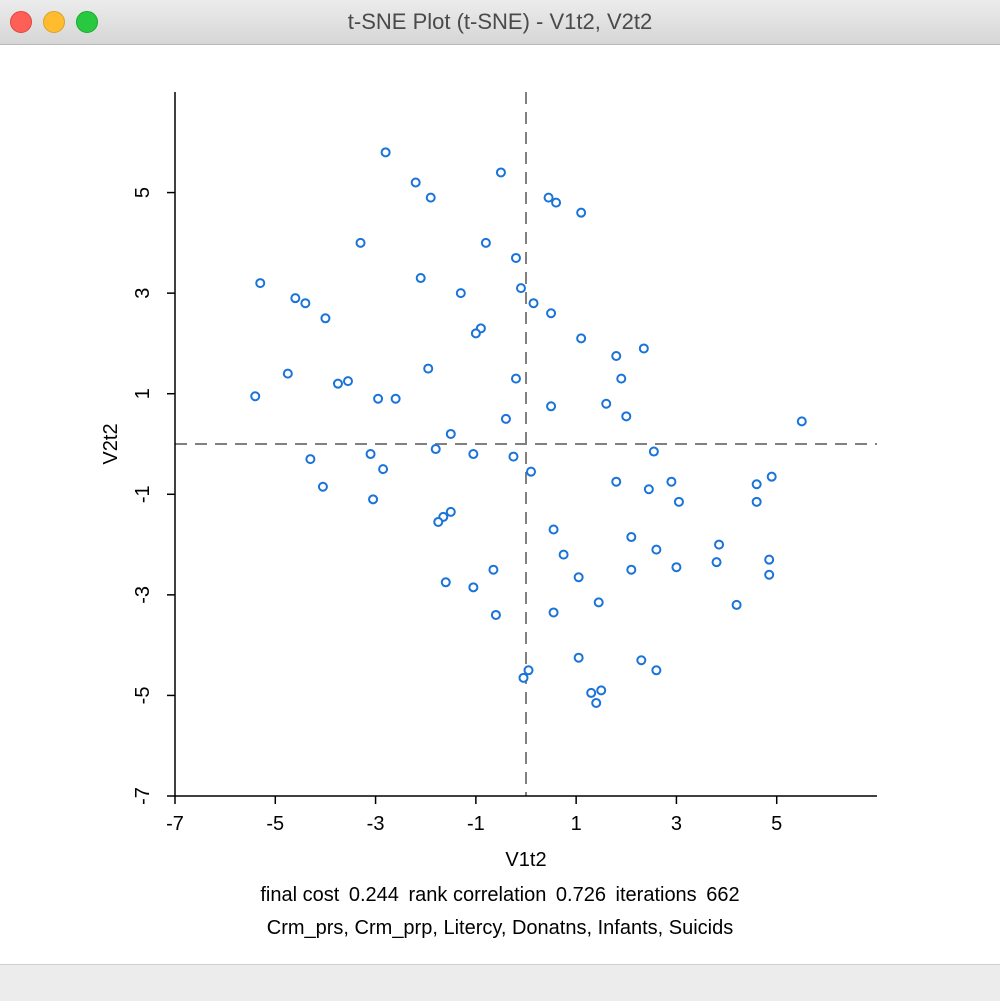 The height and width of the screenshot is (1001, 1000). Describe the element at coordinates (87, 22) in the screenshot. I see `zoom-window-button` at that location.